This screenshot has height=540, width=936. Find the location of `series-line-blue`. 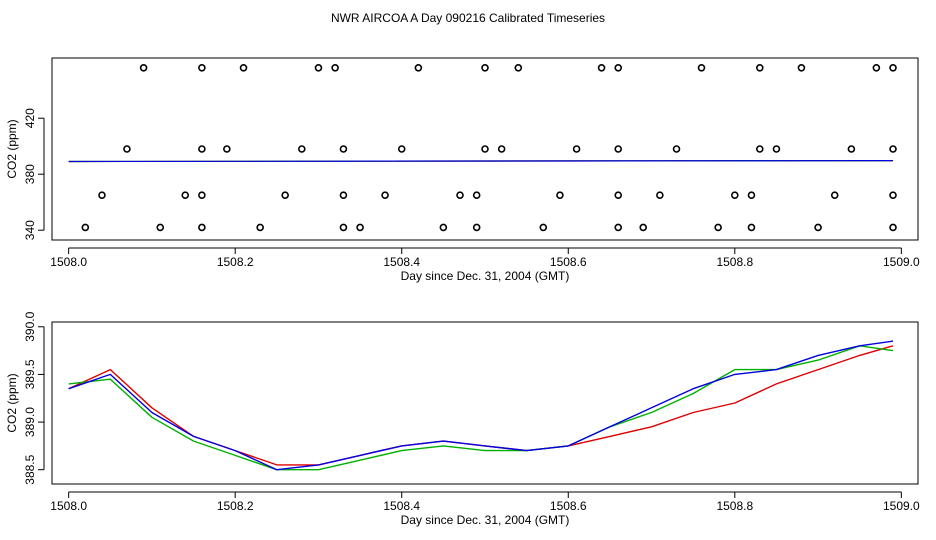

series-line-blue is located at coordinates (481, 161).